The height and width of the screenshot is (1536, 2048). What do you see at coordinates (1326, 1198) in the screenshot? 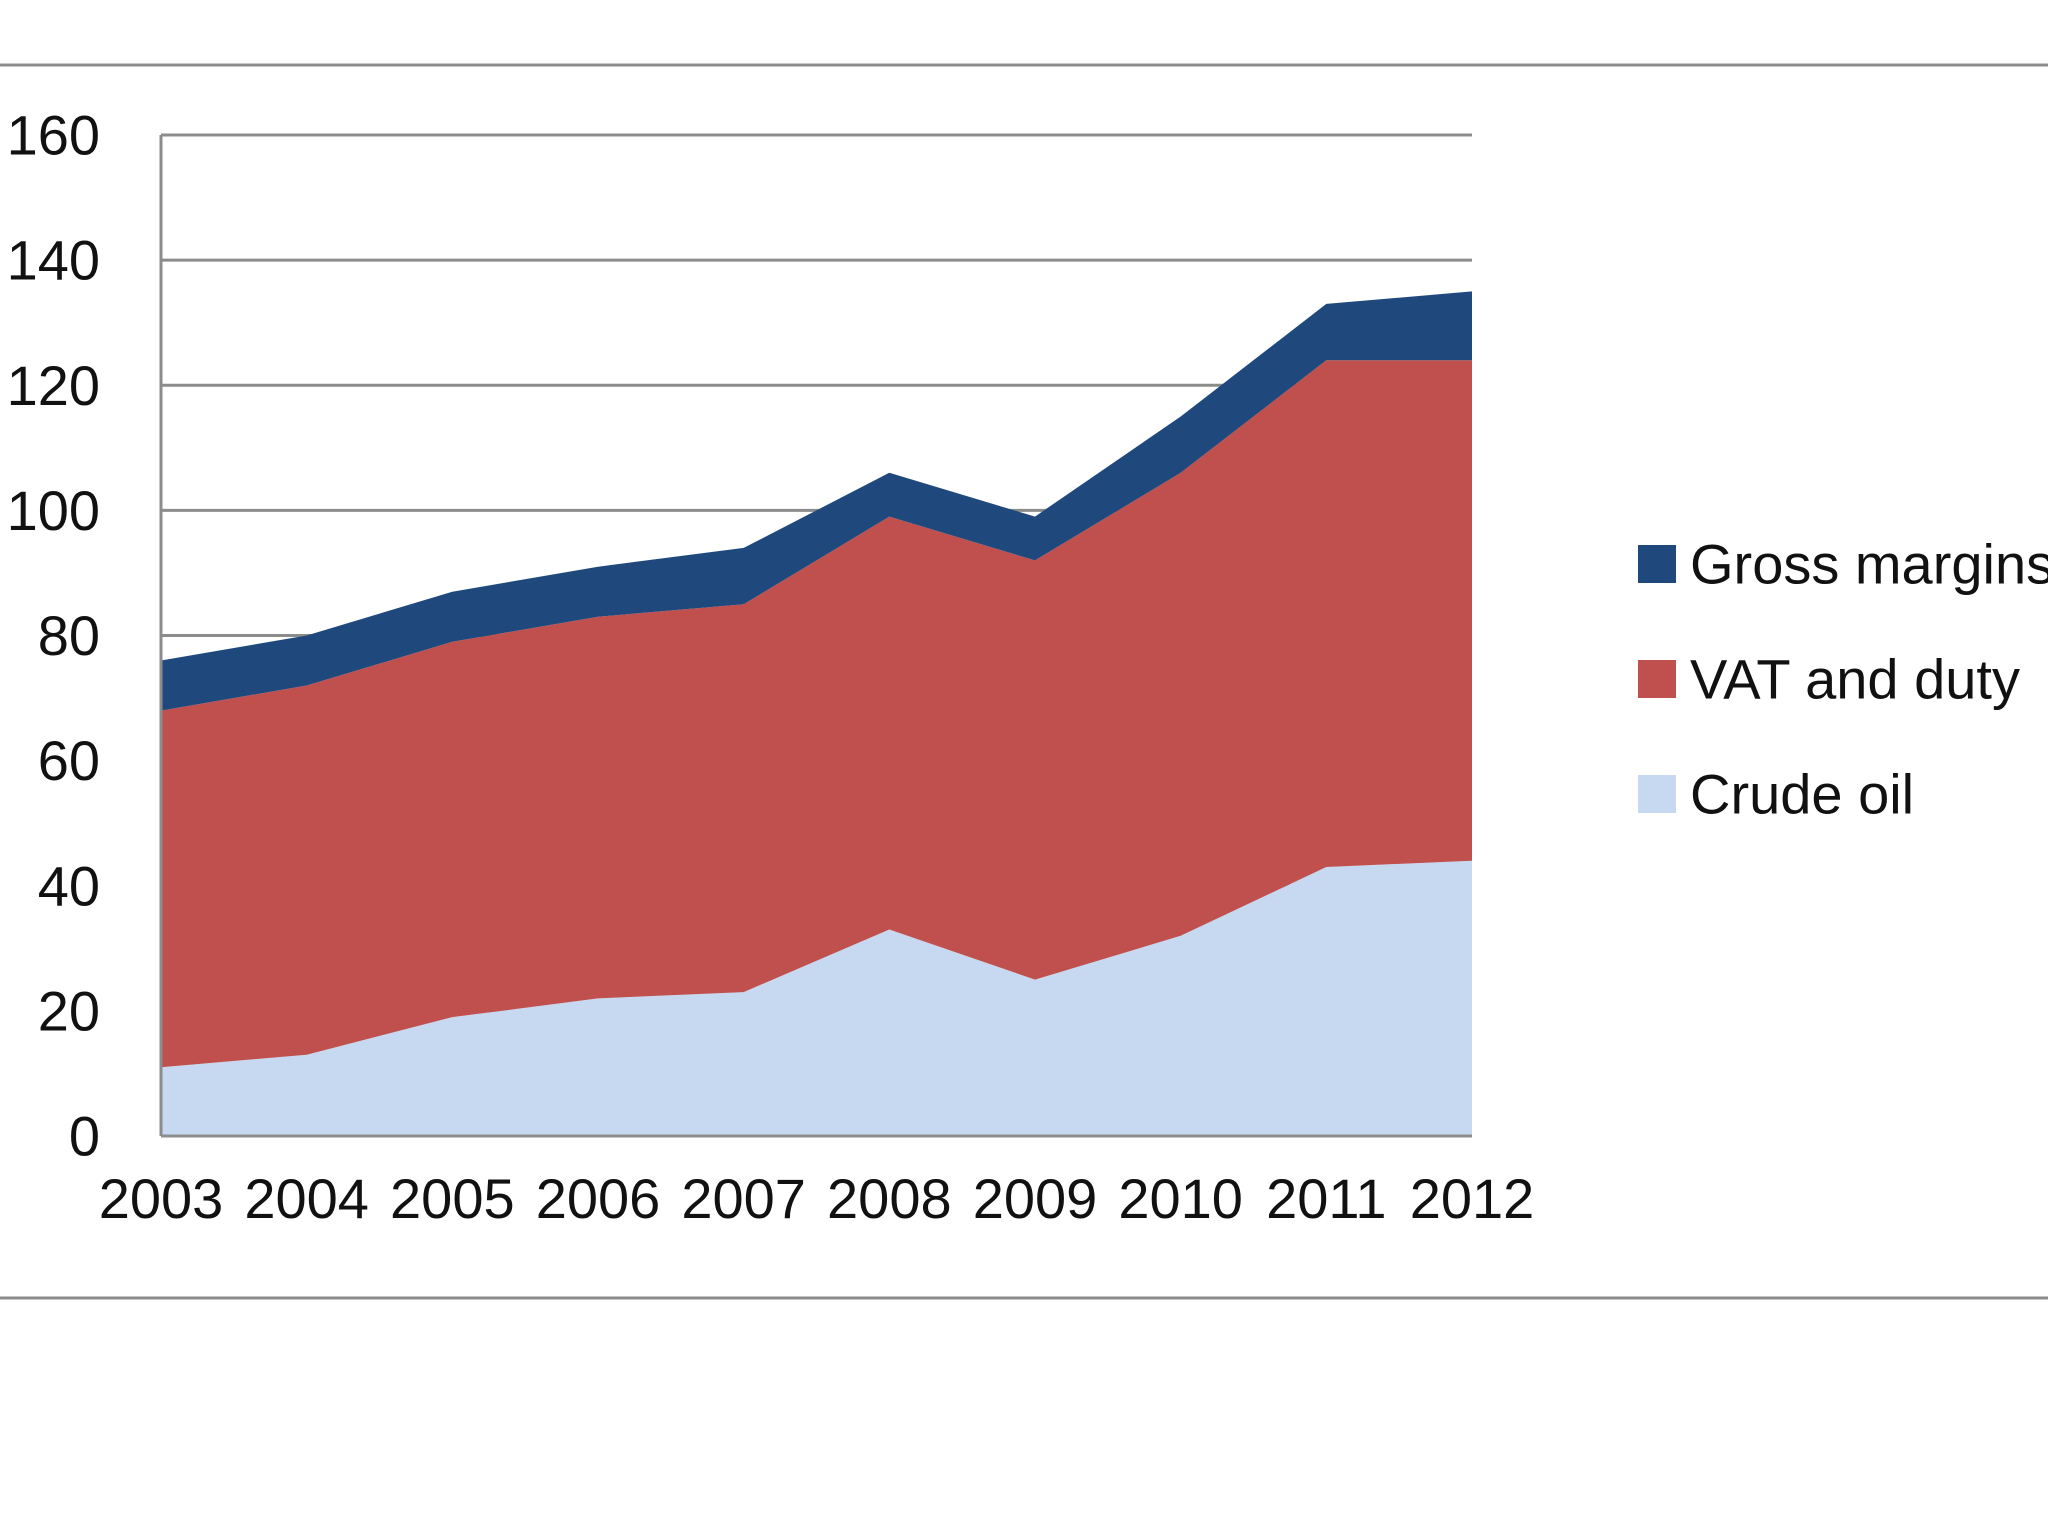
I see `x-tick-label-2011: 2011` at bounding box center [1326, 1198].